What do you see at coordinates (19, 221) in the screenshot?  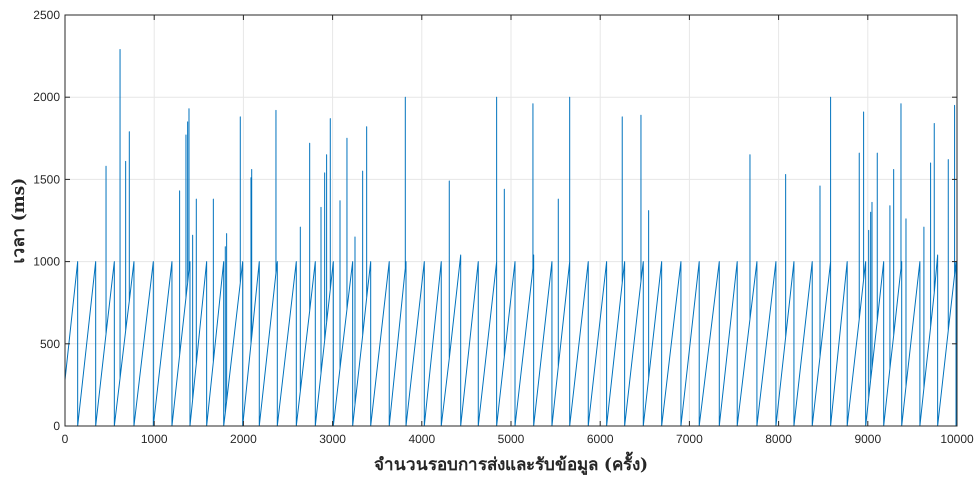 I see `y-axis-title: เวลา (ms)` at bounding box center [19, 221].